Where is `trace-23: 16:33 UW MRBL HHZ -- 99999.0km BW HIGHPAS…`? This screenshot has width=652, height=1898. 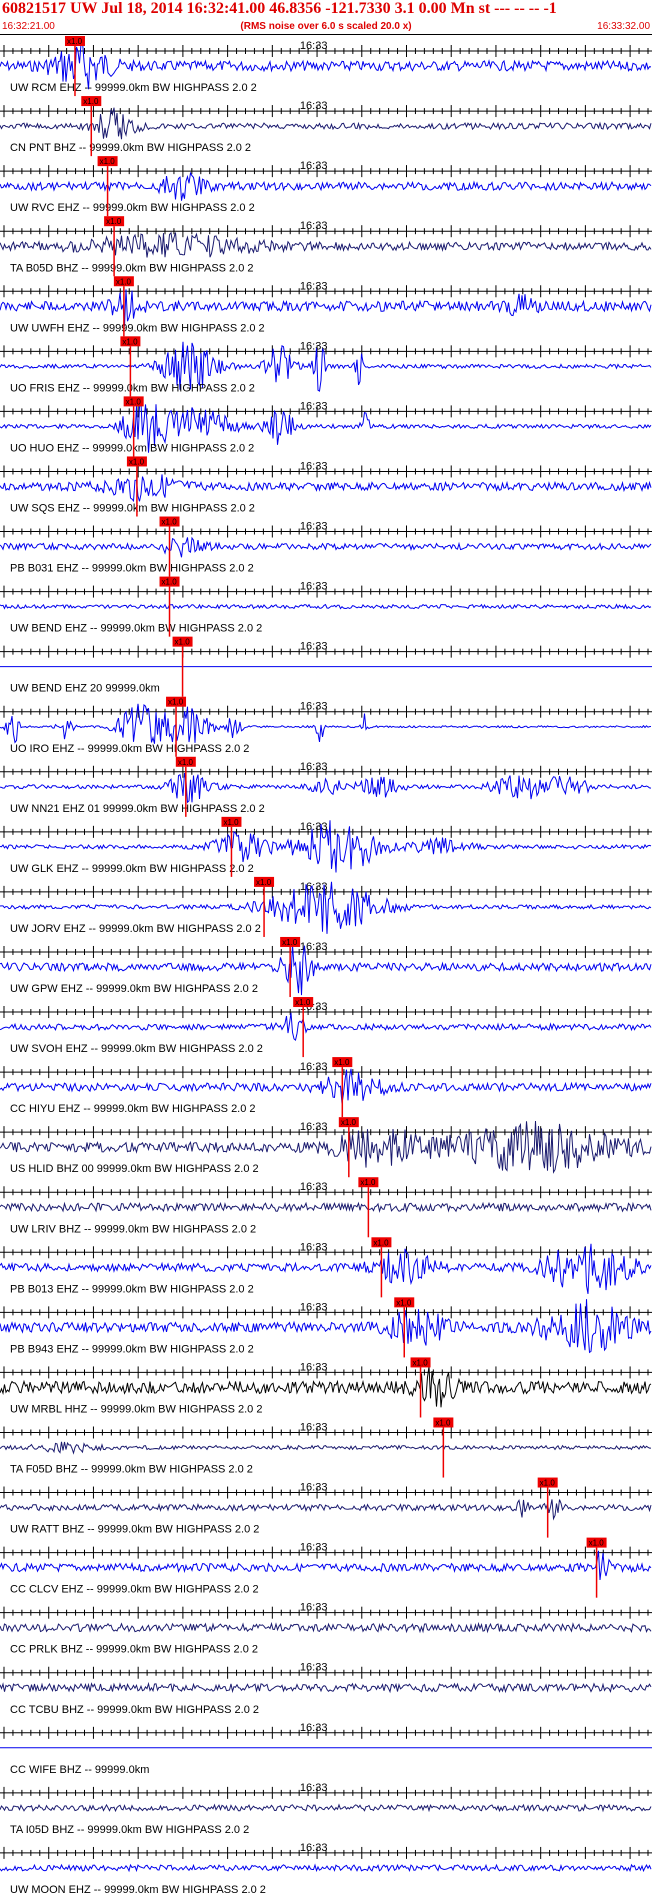 trace-23: 16:33 UW MRBL HHZ -- 99999.0km BW HIGHPAS… is located at coordinates (326, 1387).